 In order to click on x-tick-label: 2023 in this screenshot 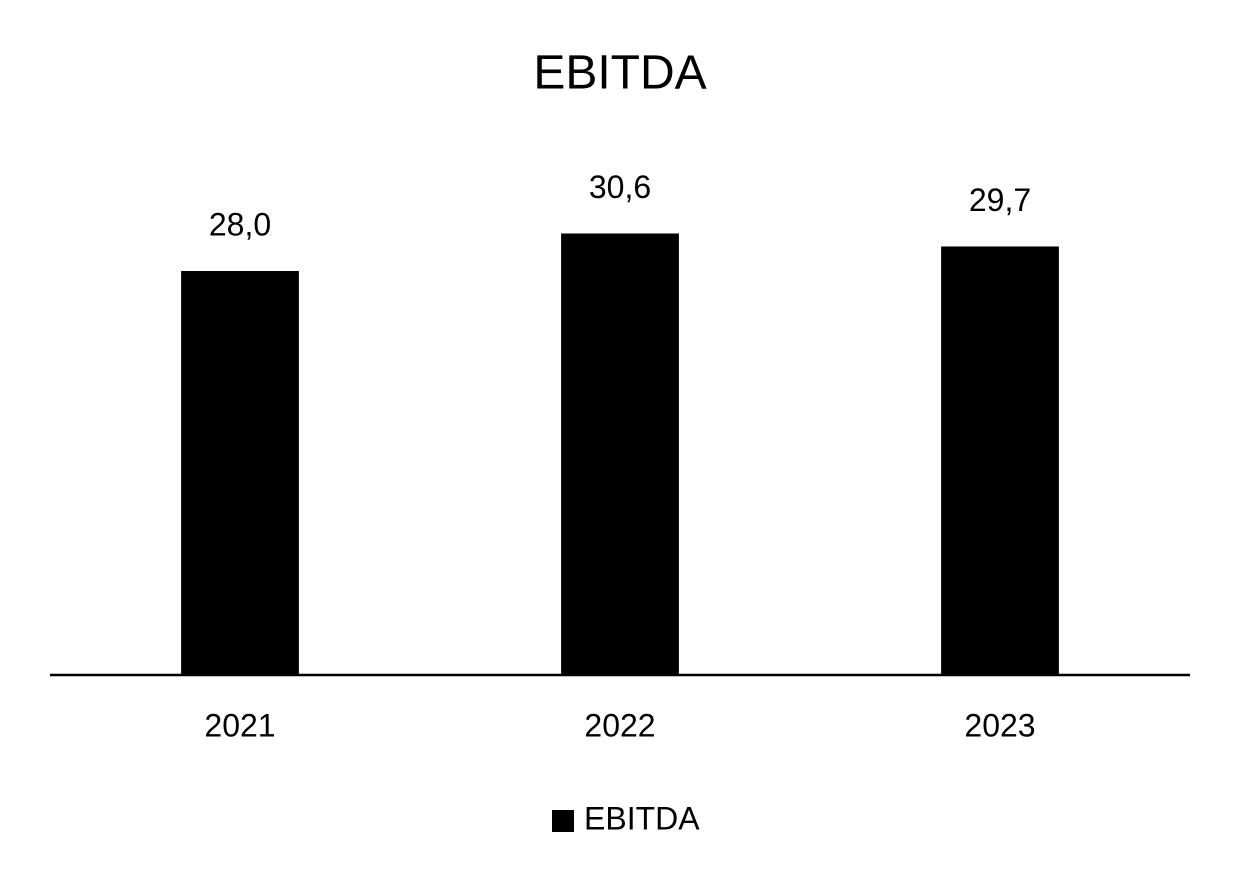, I will do `click(999, 725)`.